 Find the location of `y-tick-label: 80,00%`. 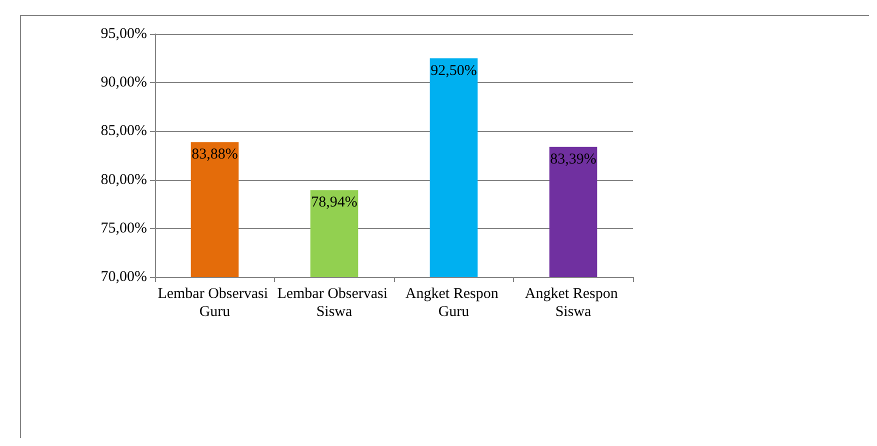

y-tick-label: 80,00% is located at coordinates (123, 180).